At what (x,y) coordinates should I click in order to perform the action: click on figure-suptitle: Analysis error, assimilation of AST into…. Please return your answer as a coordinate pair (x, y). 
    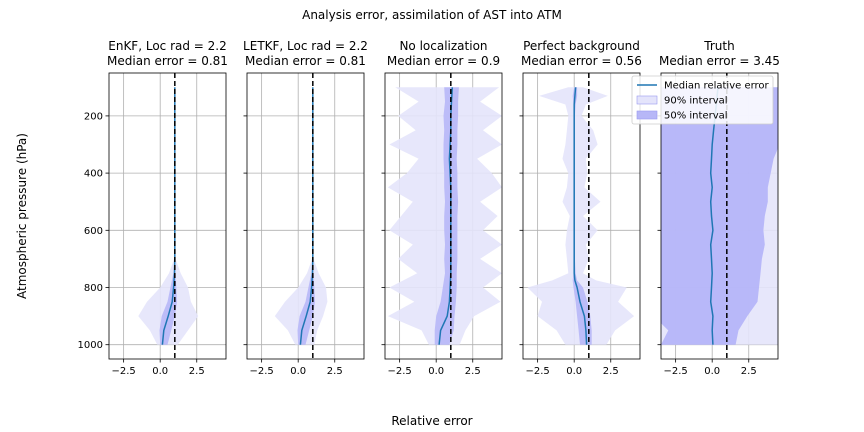
    Looking at the image, I should click on (432, 15).